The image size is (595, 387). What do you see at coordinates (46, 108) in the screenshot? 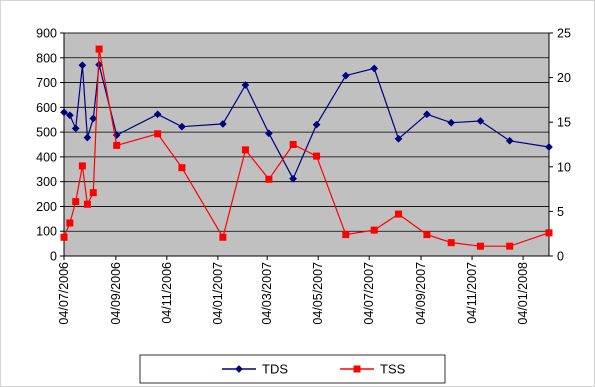
I see `left-axis-tick-label: 600` at bounding box center [46, 108].